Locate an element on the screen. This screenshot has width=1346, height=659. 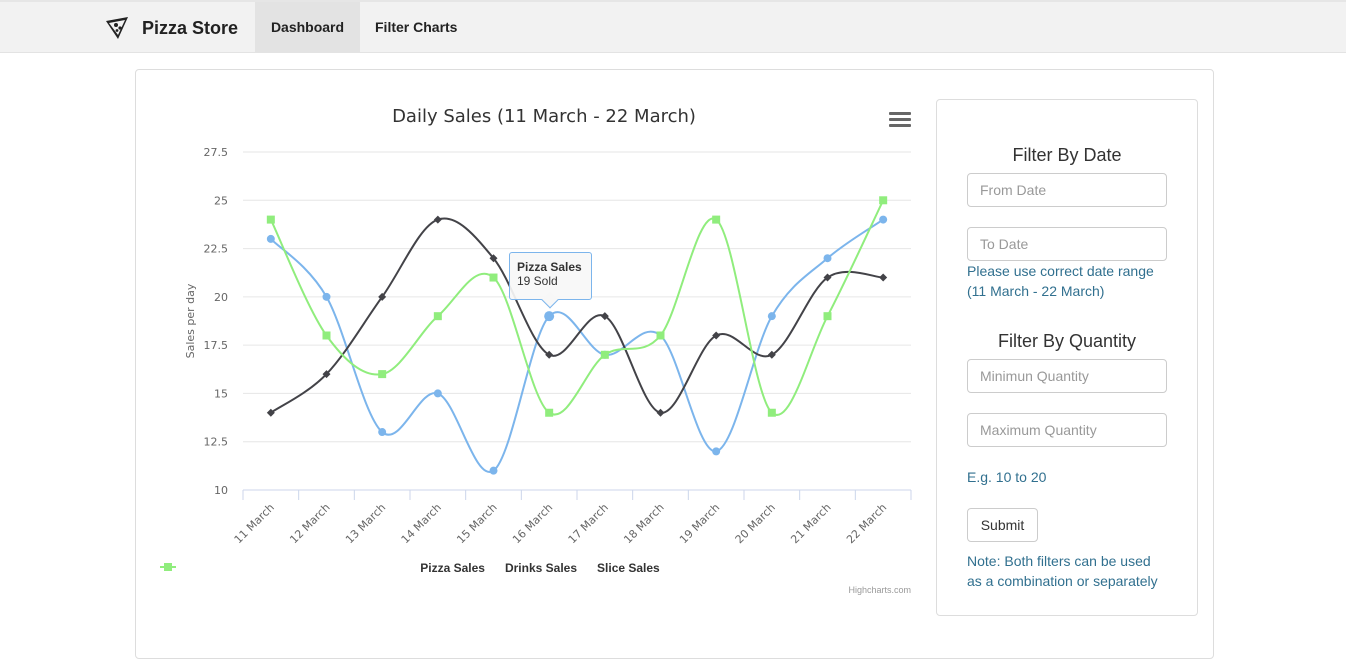
x-tick-label: 12 March is located at coordinates (309, 523).